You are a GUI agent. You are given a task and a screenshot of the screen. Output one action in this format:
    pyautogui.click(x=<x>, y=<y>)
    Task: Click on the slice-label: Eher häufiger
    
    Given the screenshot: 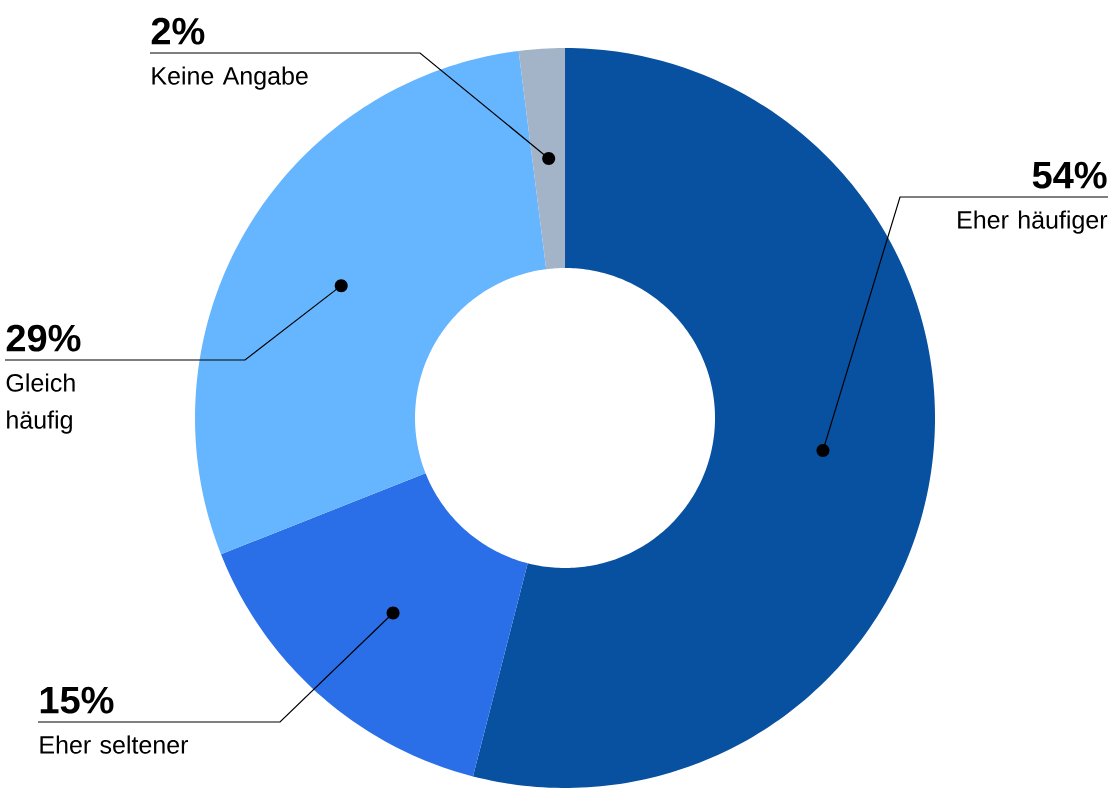 What is the action you would take?
    pyautogui.click(x=1033, y=222)
    